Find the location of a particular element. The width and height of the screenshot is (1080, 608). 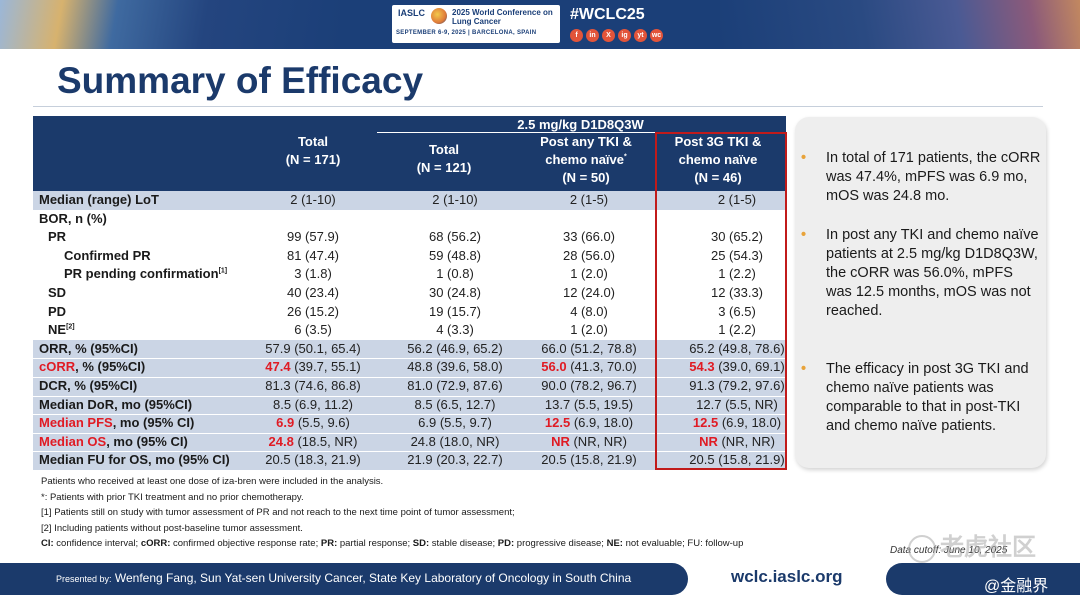

globe-icon is located at coordinates (439, 16).